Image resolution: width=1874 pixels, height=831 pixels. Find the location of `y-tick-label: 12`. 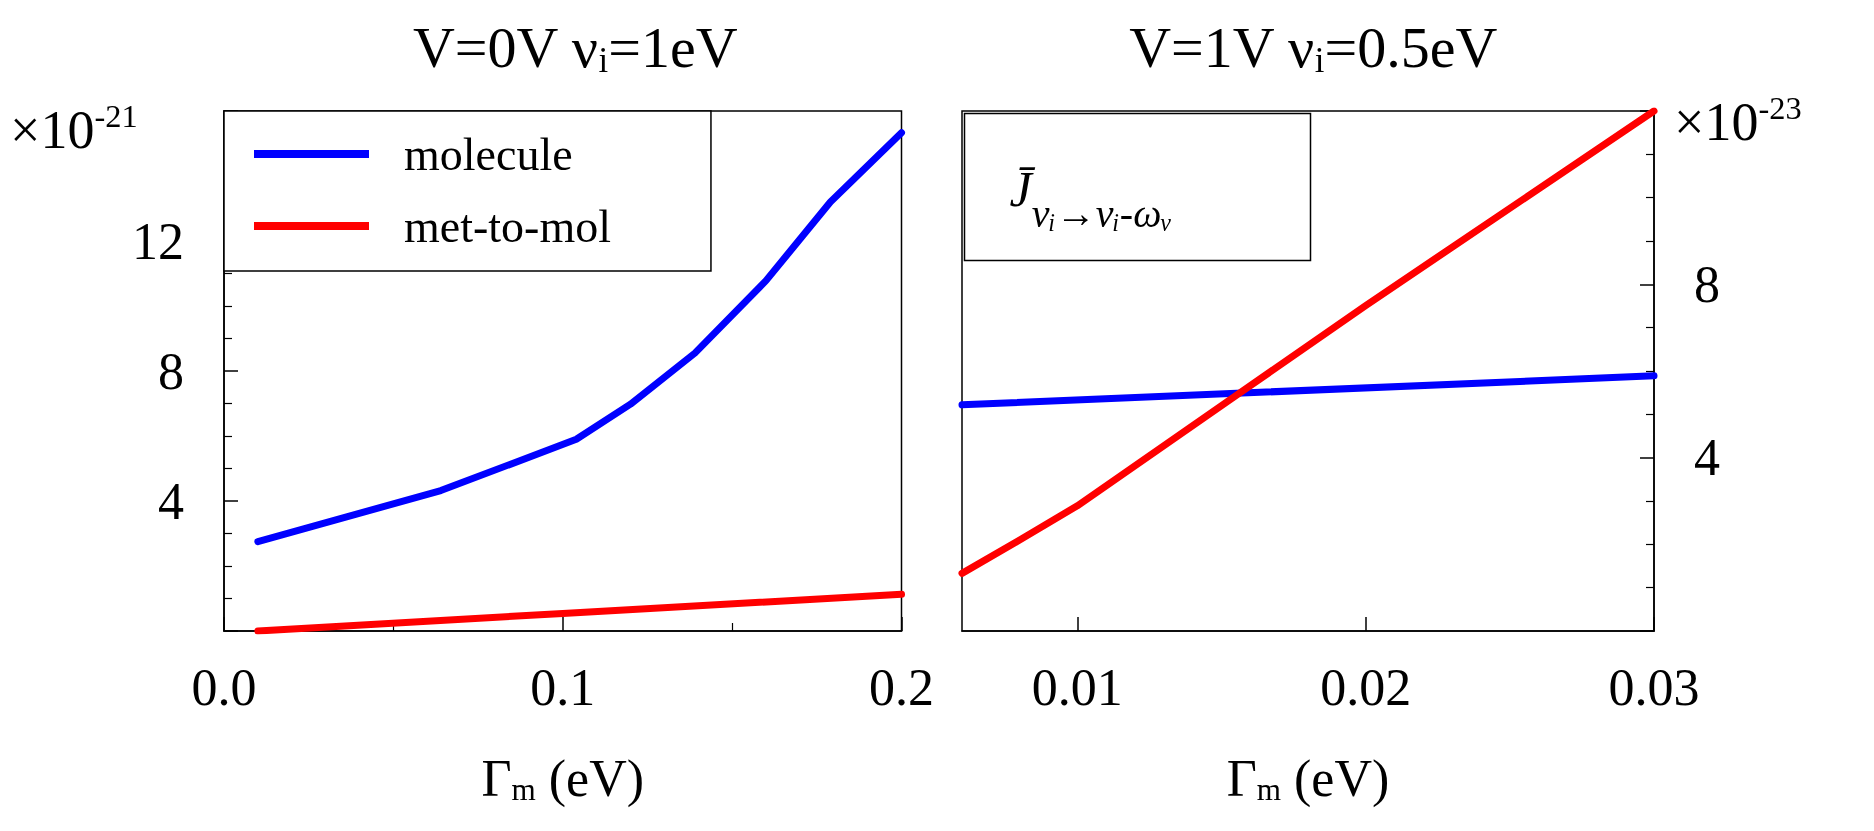

y-tick-label: 12 is located at coordinates (158, 241).